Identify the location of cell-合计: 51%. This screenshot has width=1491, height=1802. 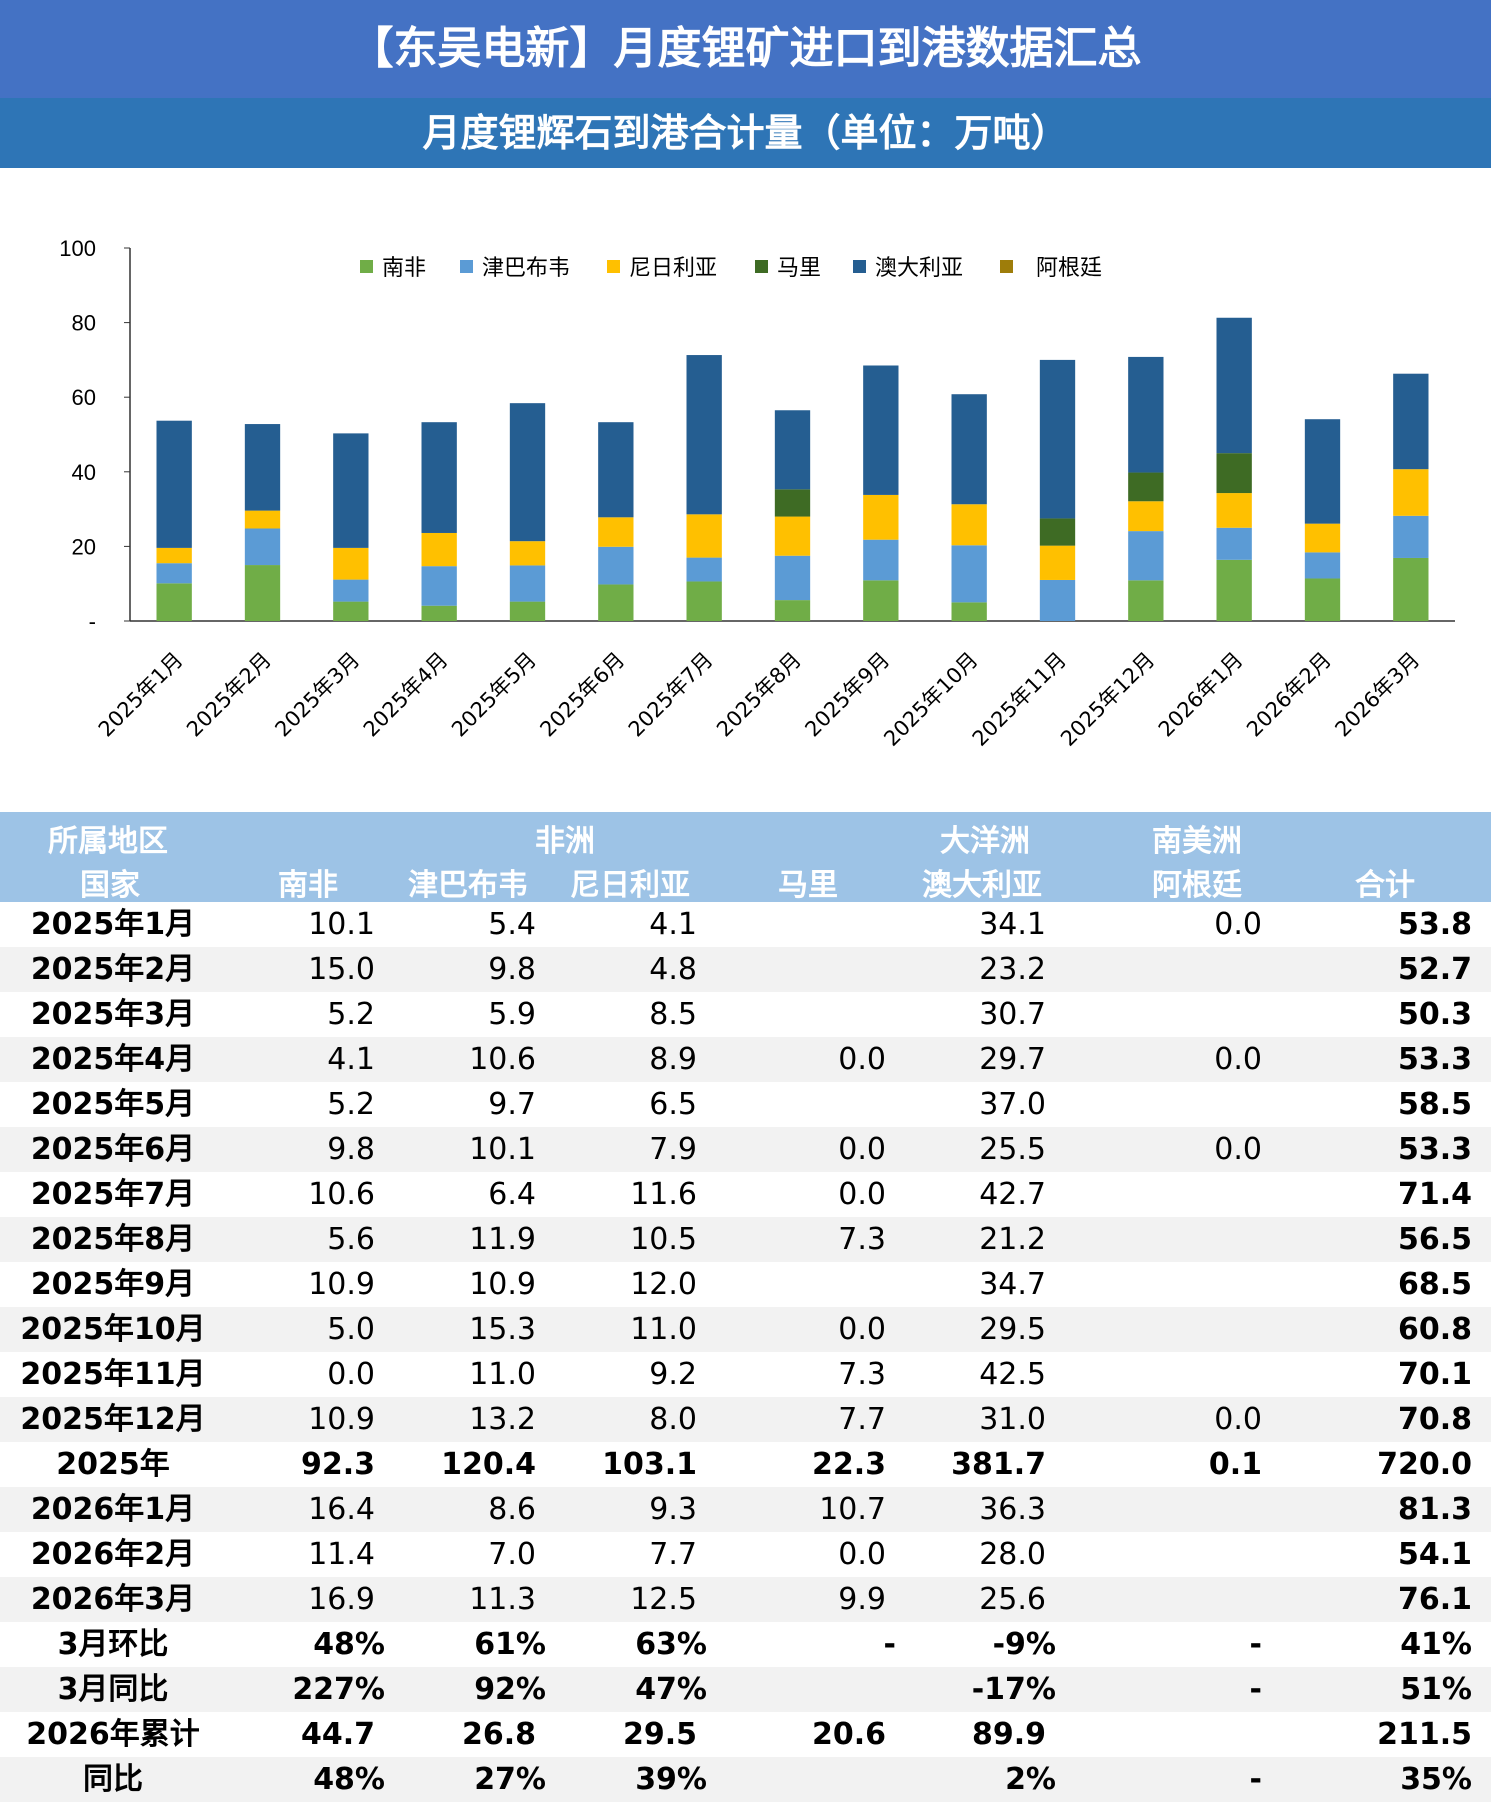
(1436, 1689).